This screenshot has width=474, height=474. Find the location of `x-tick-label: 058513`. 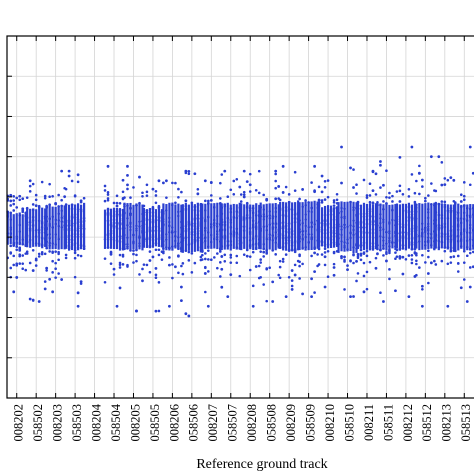

x-tick-label: 058513 is located at coordinates (466, 423).